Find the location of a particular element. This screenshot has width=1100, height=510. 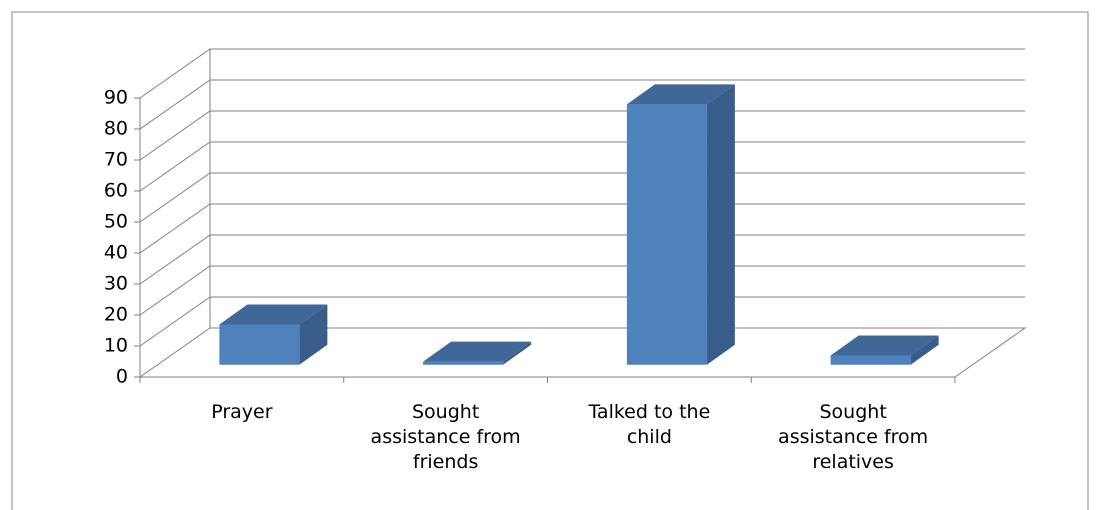

y-tick-label: 70 is located at coordinates (116, 160).